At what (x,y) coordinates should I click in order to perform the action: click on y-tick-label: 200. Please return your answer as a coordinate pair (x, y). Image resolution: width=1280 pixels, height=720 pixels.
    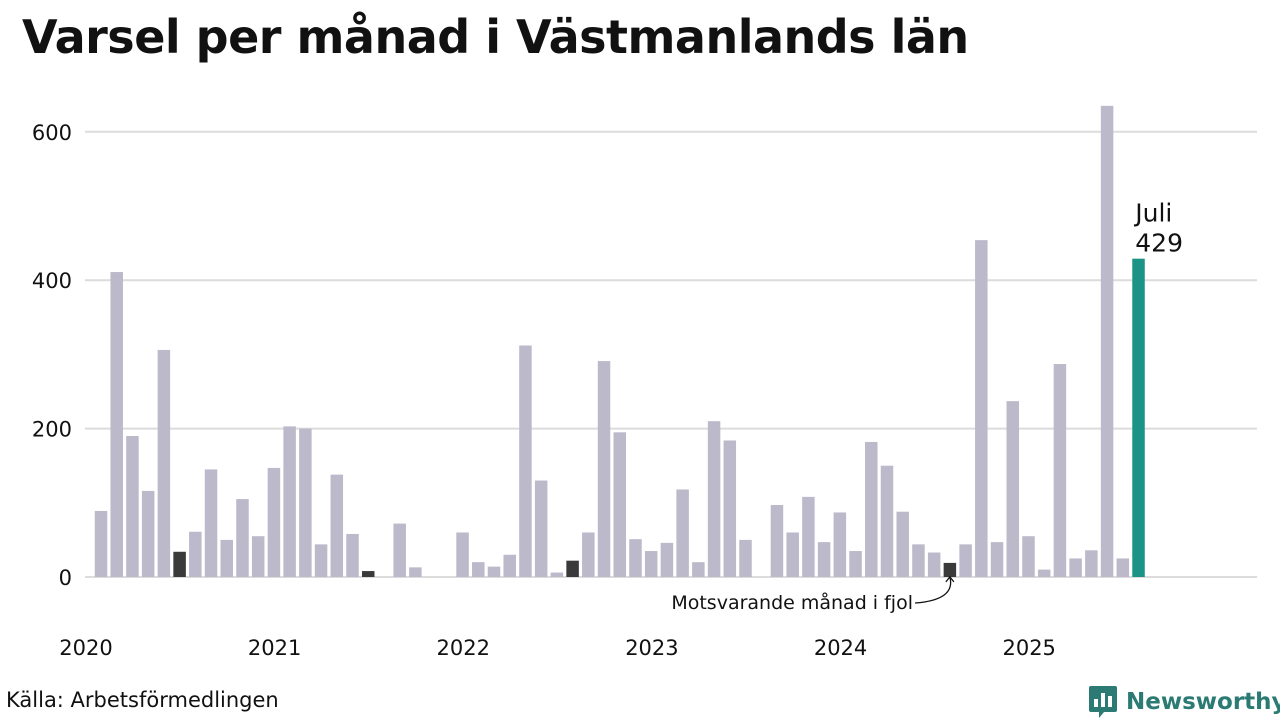
    Looking at the image, I should click on (52, 430).